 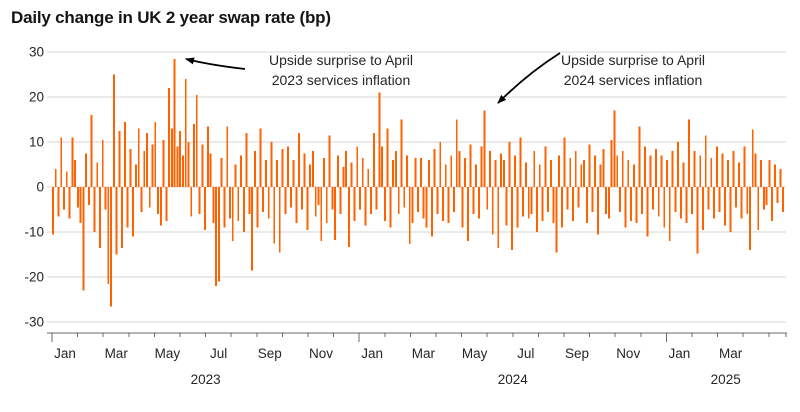 I want to click on x-year-label: 2023, so click(x=206, y=379).